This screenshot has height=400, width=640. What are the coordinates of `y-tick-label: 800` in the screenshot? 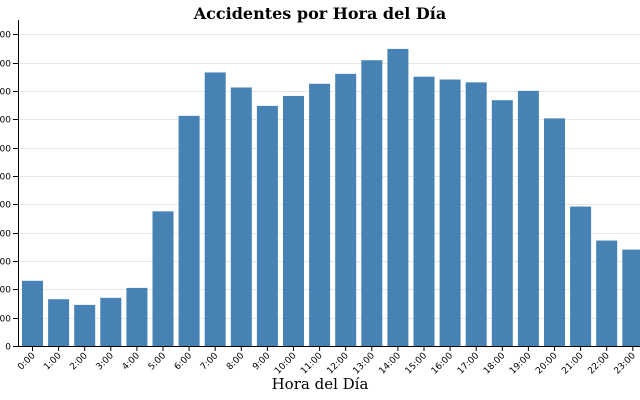 It's located at (5, 121).